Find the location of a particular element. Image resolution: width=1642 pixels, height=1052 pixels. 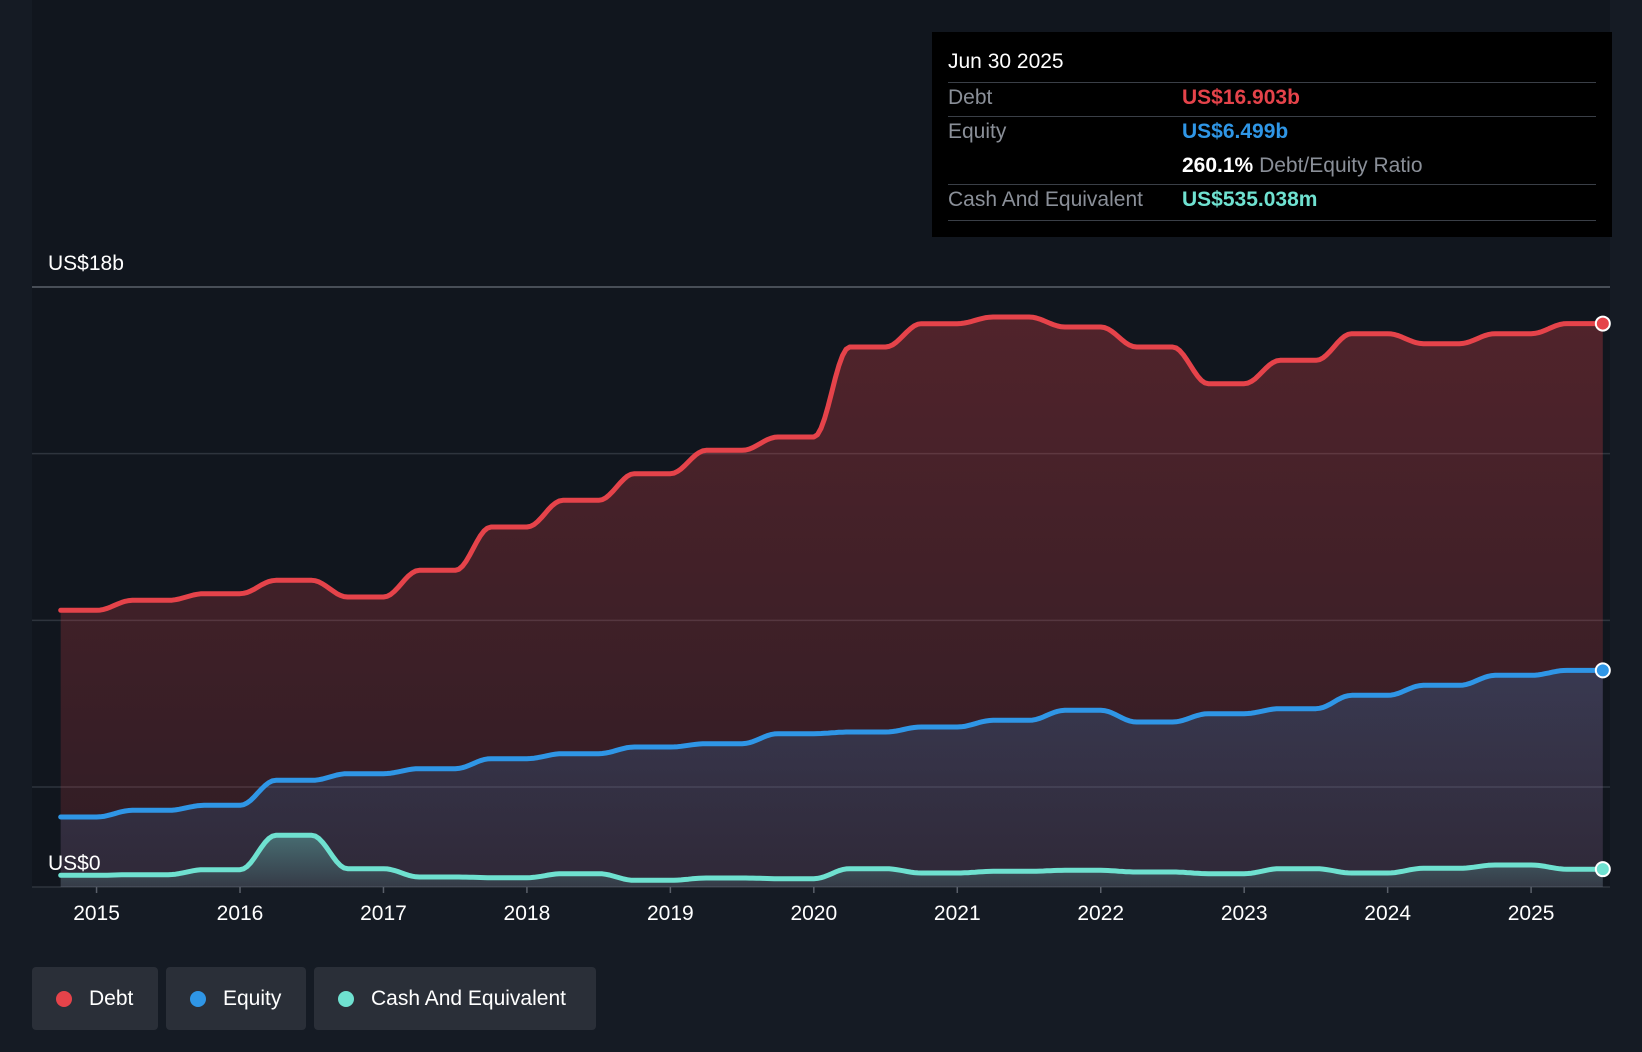

legend-item-debt: Debt is located at coordinates (95, 998).